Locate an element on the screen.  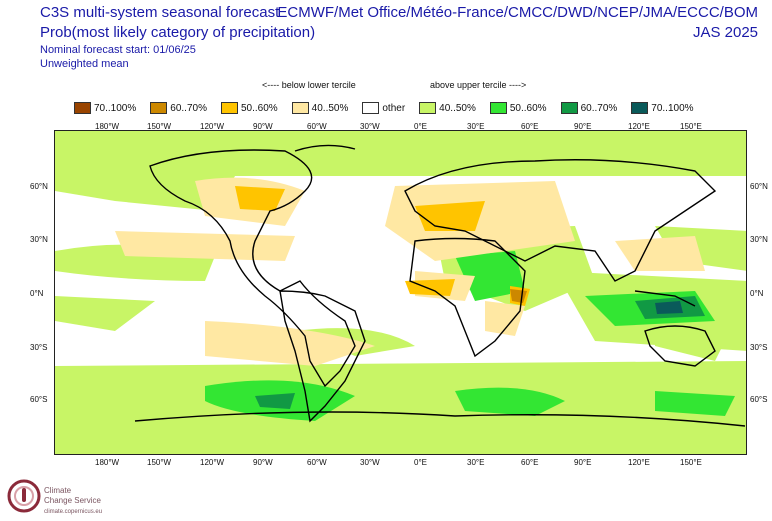
below-tercile-label: <---- below lower tercile is located at coordinates (309, 85).